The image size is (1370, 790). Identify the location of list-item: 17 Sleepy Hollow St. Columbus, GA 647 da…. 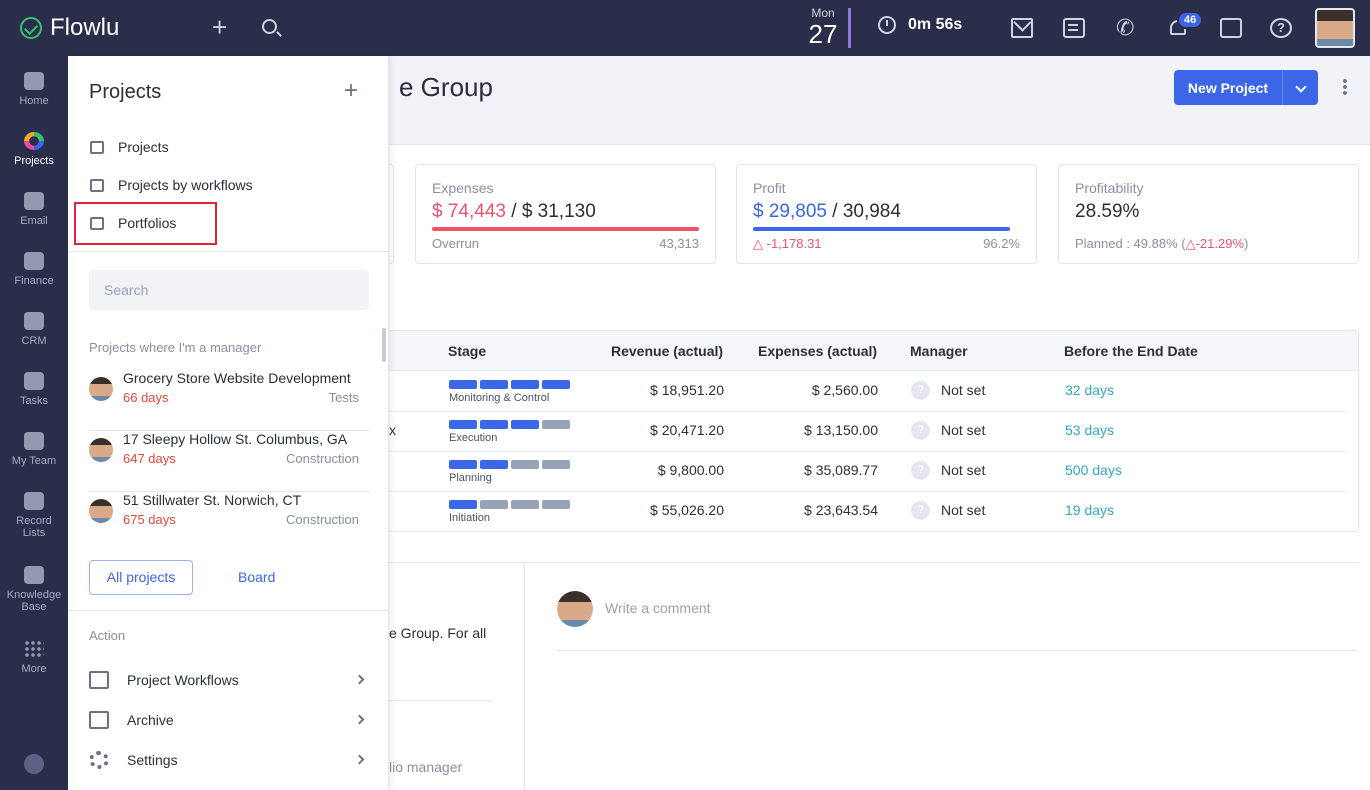
(229, 461).